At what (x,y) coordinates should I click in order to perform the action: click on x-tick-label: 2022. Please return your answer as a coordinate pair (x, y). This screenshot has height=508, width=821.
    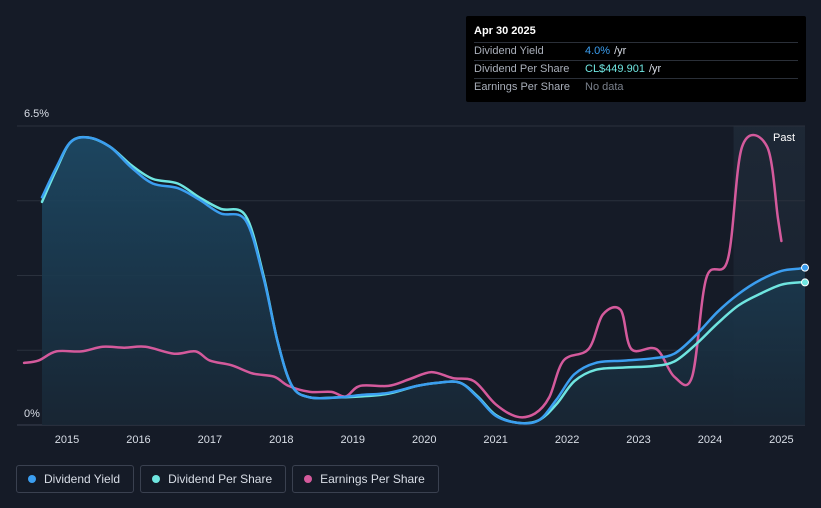
    Looking at the image, I should click on (567, 440).